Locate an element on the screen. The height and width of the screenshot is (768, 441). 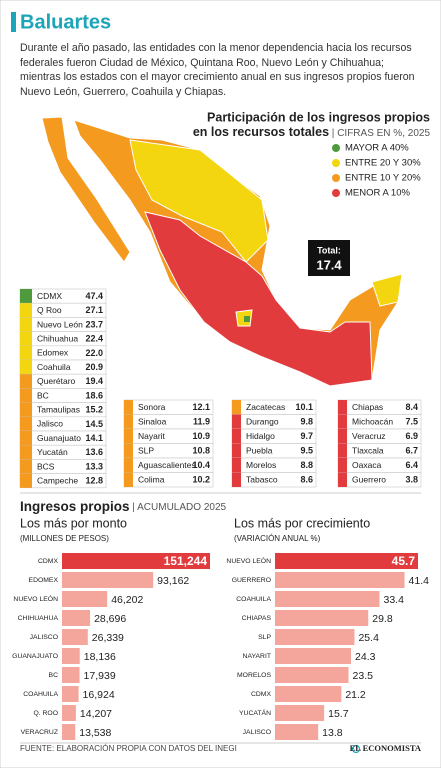
state-name: Tabasco is located at coordinates (262, 480).